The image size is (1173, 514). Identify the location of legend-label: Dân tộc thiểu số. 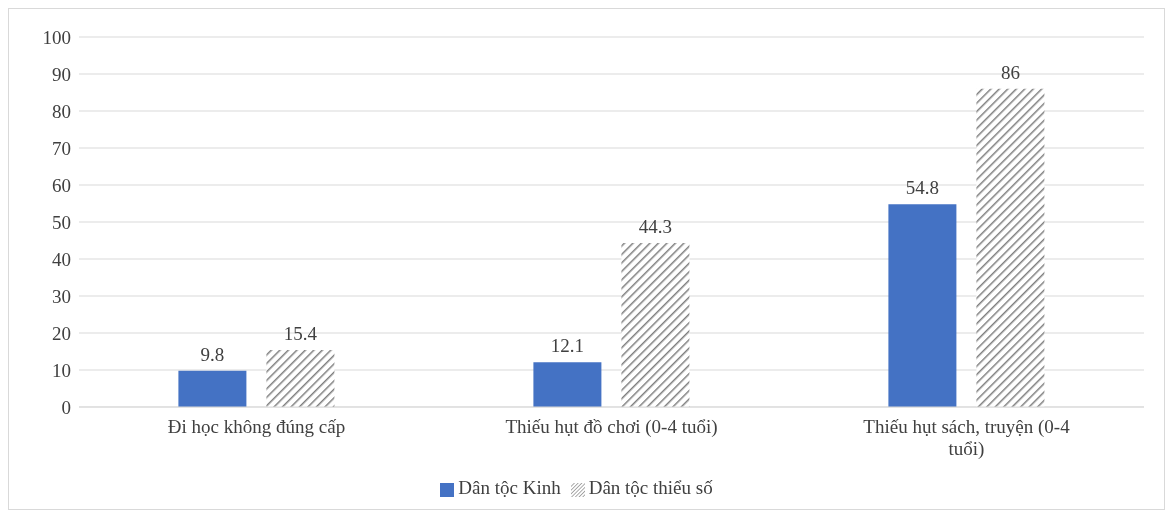
(650, 487).